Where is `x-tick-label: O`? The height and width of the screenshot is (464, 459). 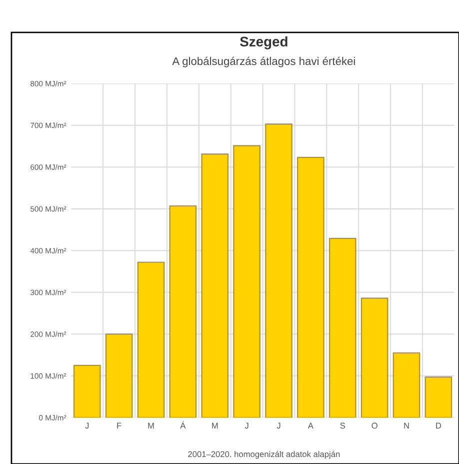 x-tick-label: O is located at coordinates (375, 425).